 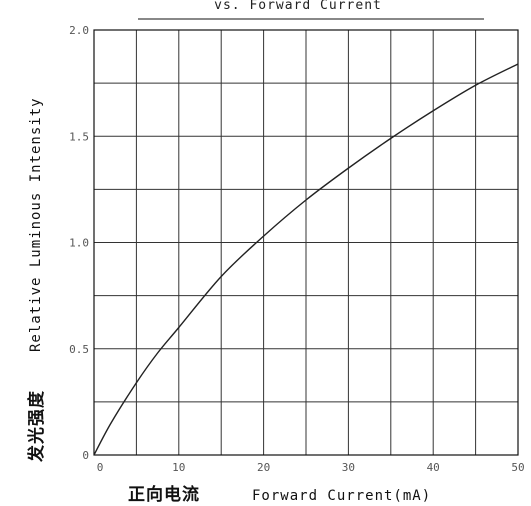 I want to click on x-tick-label: 40, so click(x=433, y=467).